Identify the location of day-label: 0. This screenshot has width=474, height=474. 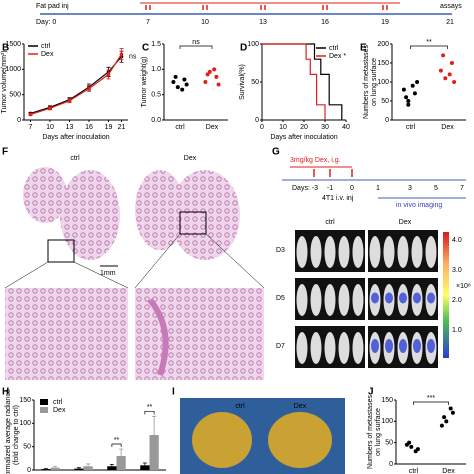
(352, 188).